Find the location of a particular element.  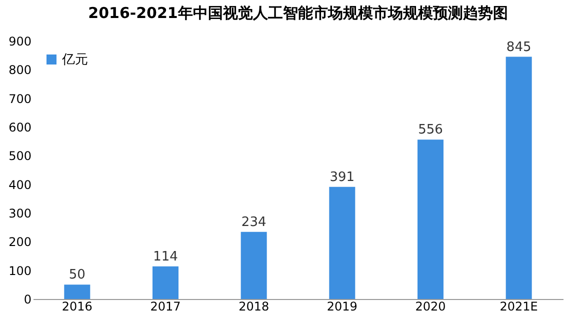

y-tick-label: 100 is located at coordinates (20, 271).